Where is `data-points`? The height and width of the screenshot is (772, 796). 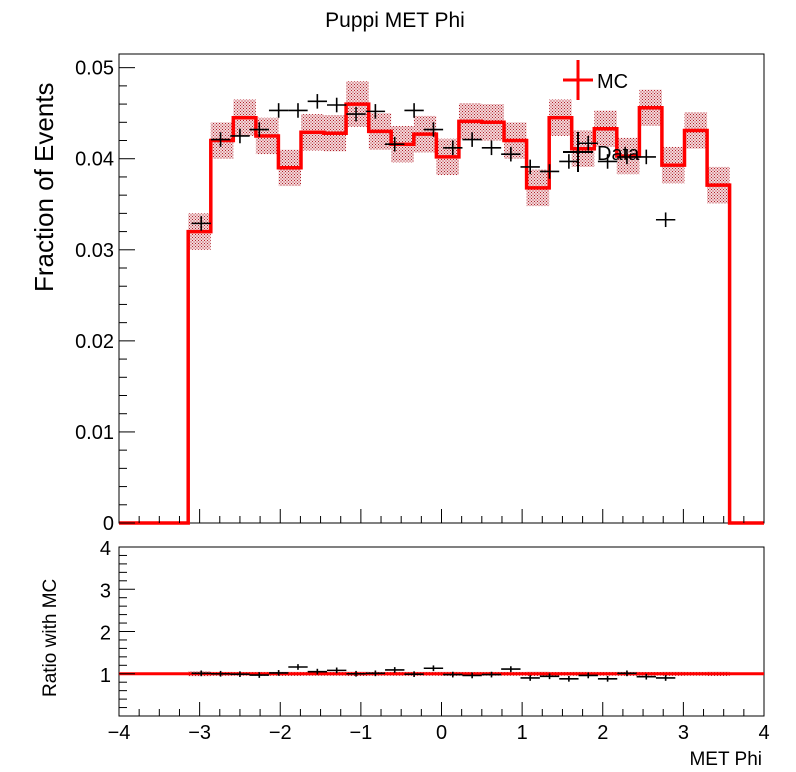
data-points is located at coordinates (433, 162).